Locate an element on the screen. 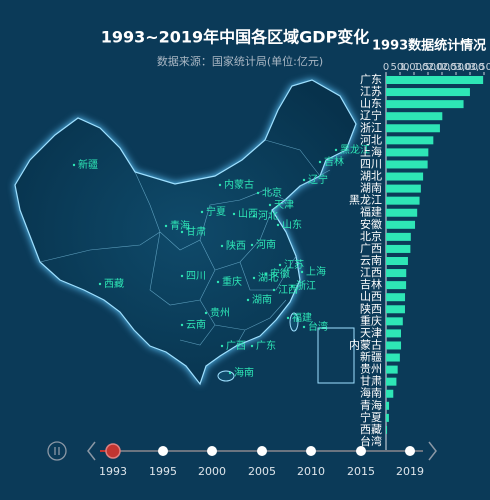  y-tick-label: 辽宁 is located at coordinates (371, 115).